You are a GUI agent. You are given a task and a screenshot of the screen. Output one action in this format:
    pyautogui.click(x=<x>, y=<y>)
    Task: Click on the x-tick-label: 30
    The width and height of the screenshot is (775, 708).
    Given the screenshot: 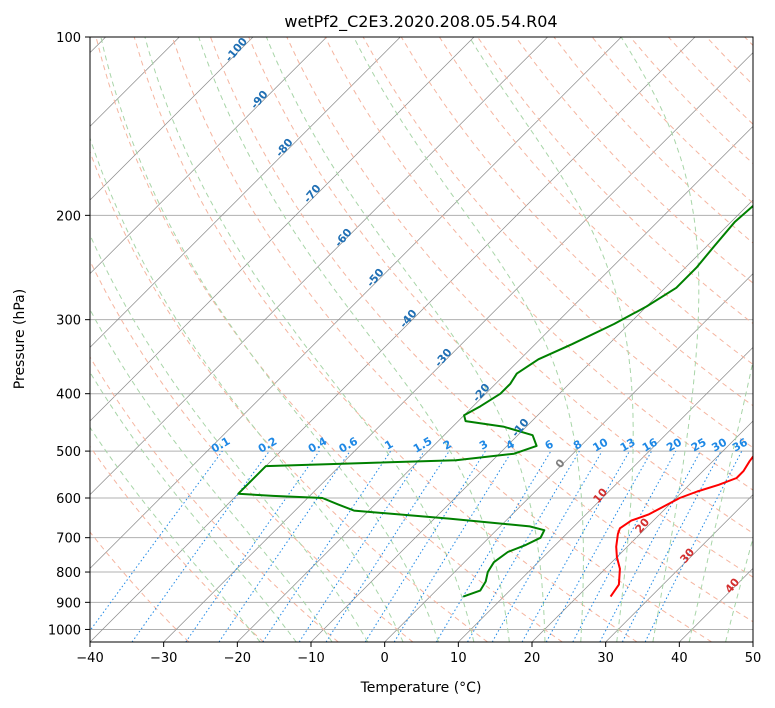 What is the action you would take?
    pyautogui.click(x=605, y=658)
    